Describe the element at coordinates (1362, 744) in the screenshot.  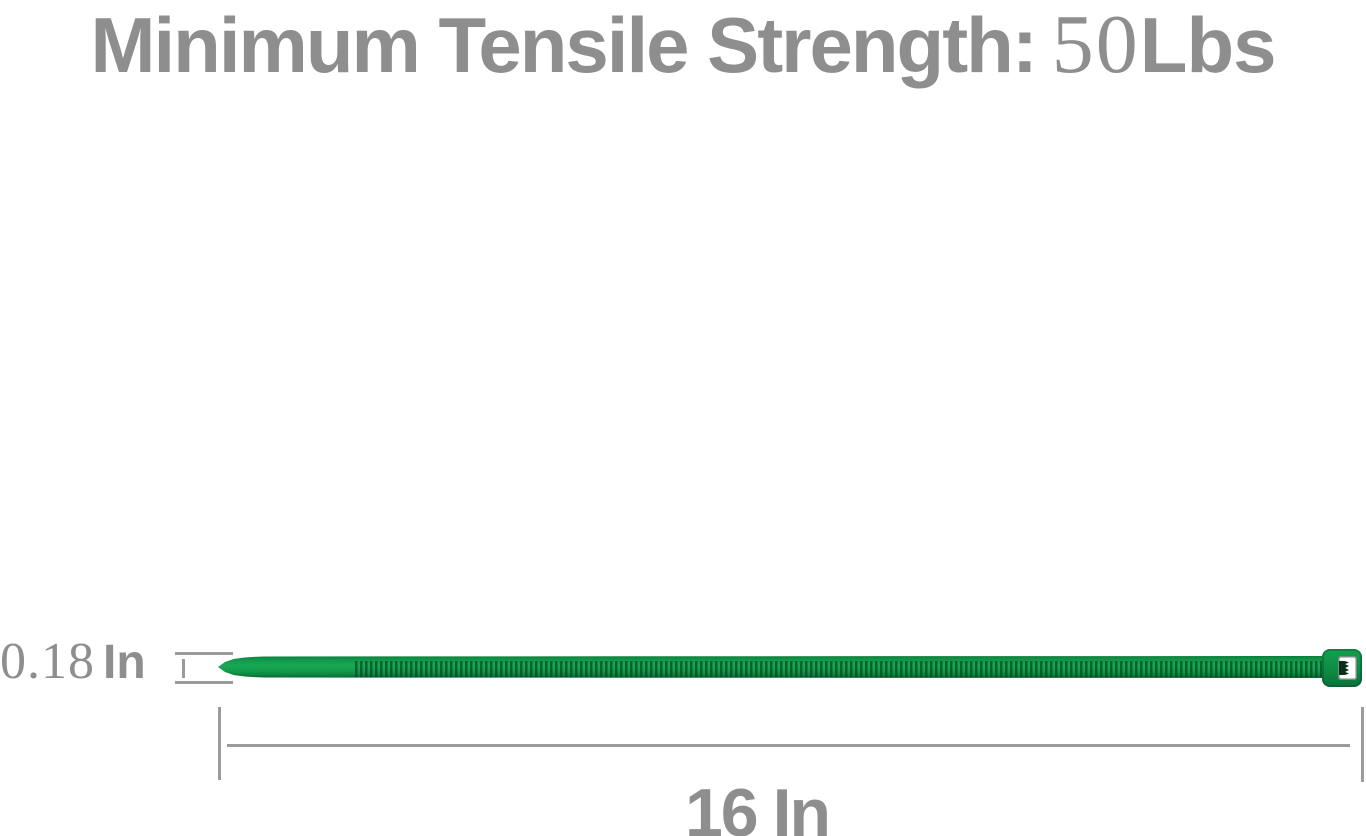
I see `length-measure-right-tick` at that location.